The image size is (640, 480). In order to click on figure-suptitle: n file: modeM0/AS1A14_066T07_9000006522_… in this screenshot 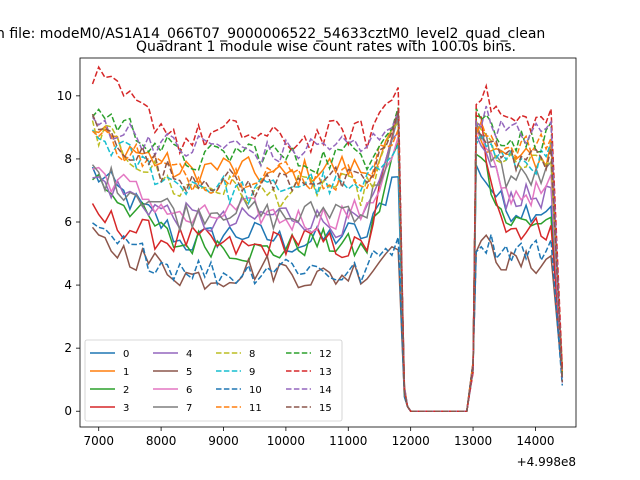, I will do `click(272, 34)`.